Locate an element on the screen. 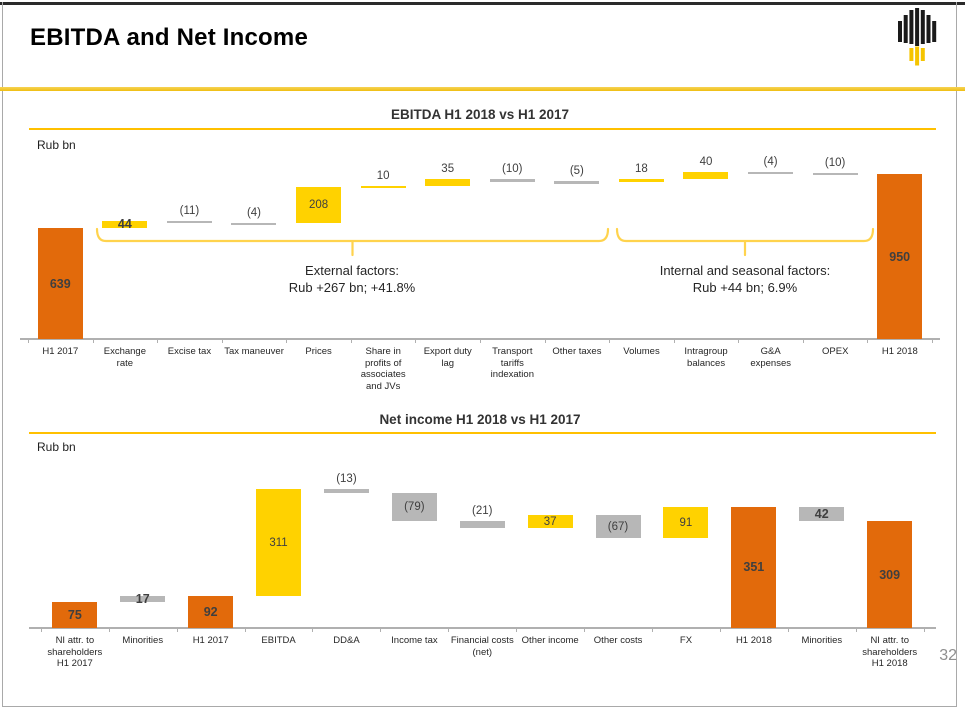 The height and width of the screenshot is (709, 965). chart-title-underline is located at coordinates (482, 128).